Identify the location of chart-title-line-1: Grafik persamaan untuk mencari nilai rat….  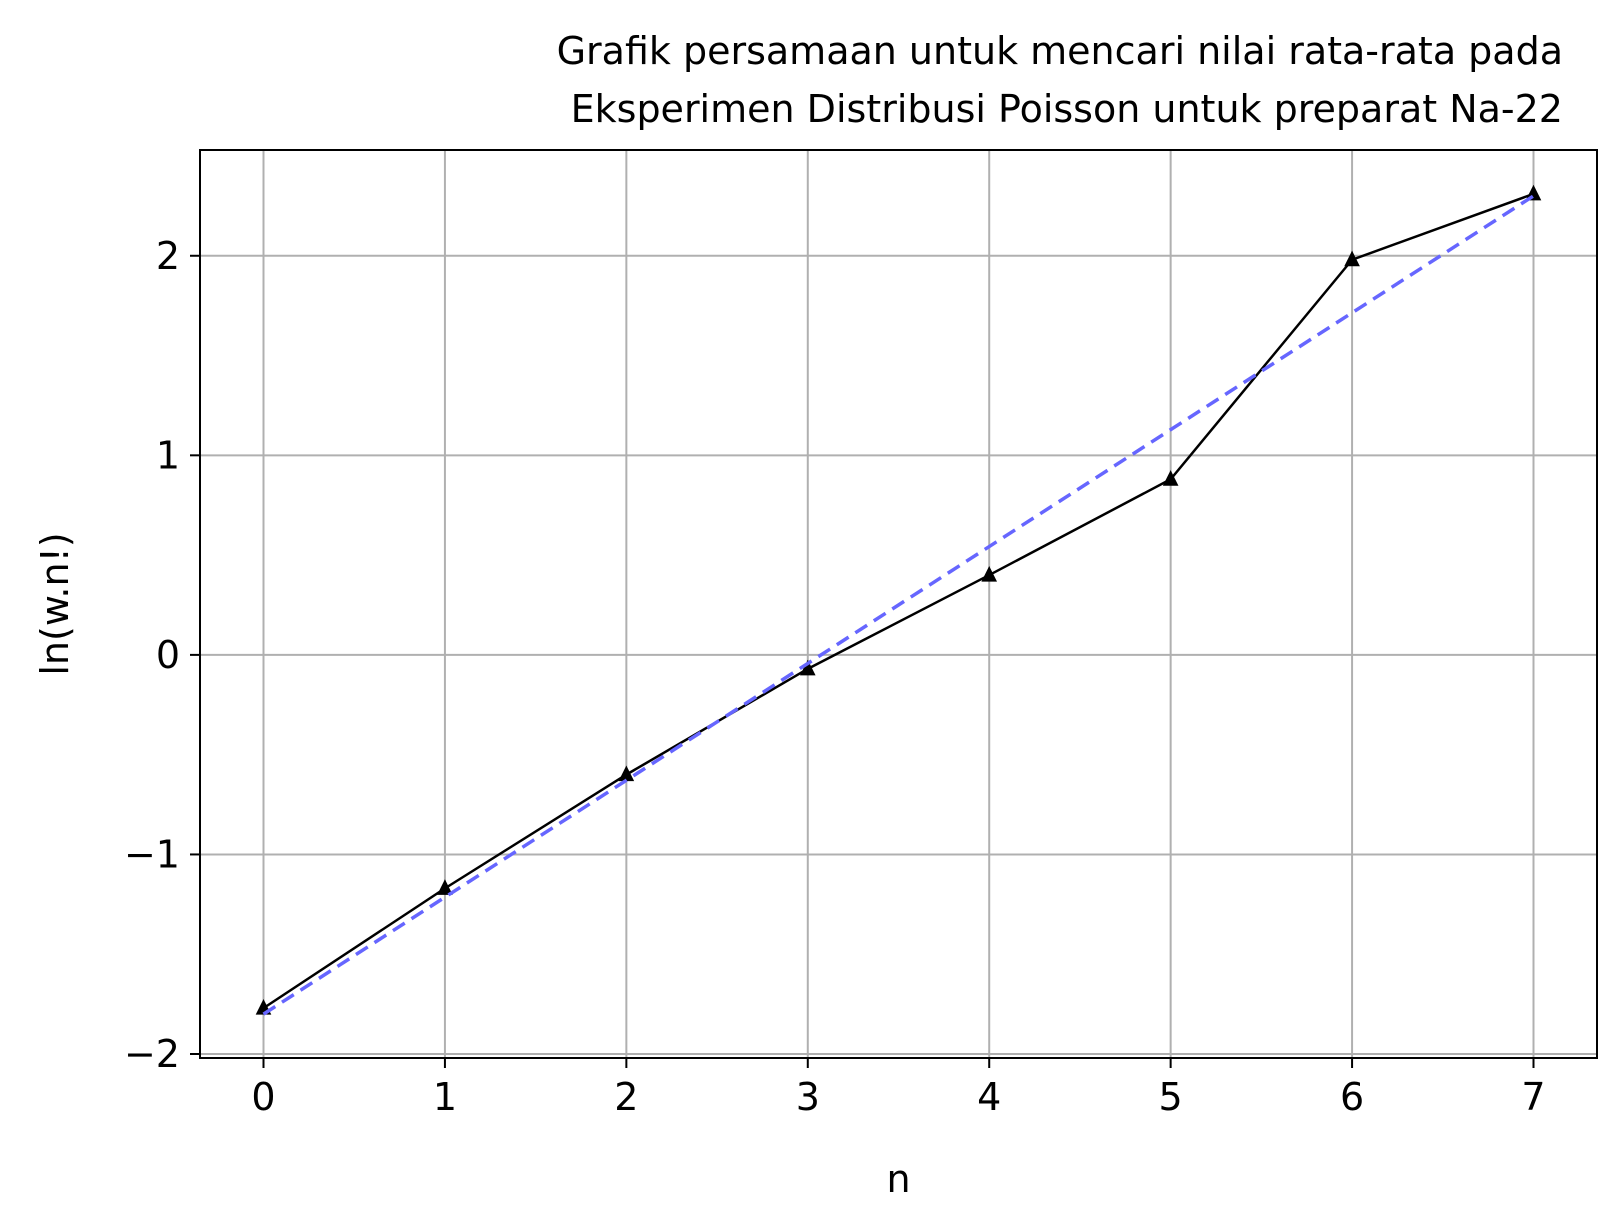
(1060, 51).